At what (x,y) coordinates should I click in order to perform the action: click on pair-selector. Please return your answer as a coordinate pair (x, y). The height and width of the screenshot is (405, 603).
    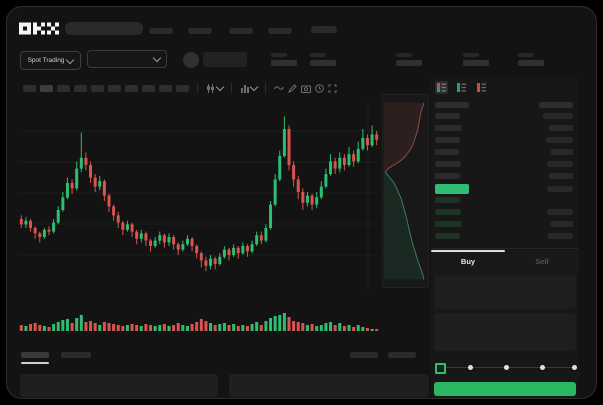
    Looking at the image, I should click on (127, 59).